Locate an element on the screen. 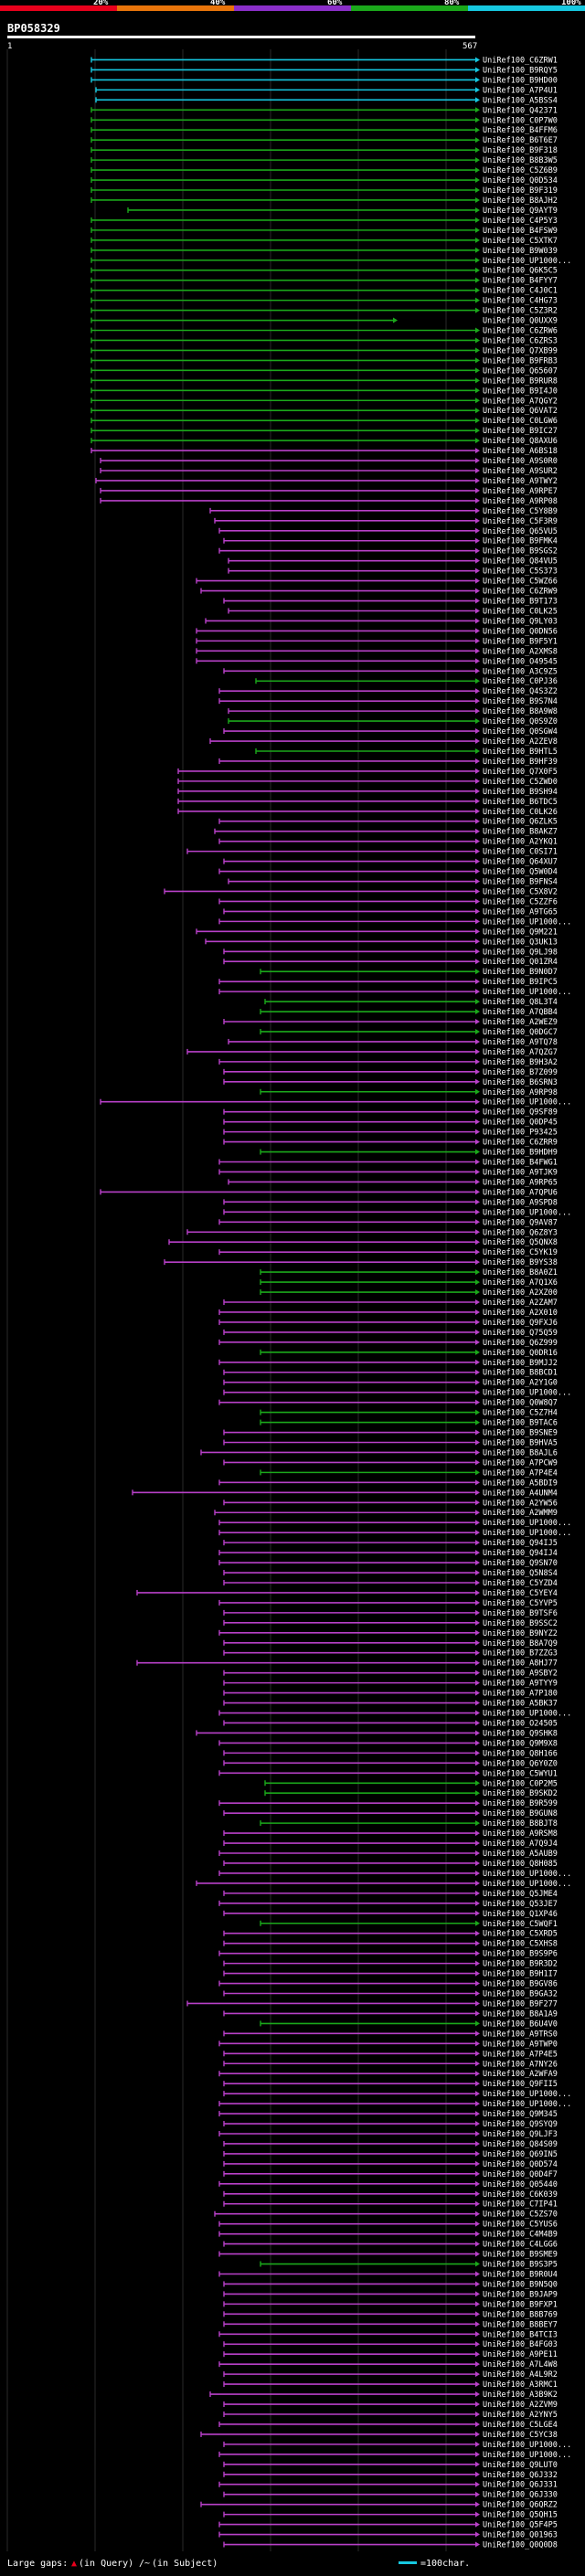 This screenshot has width=585, height=2576. hit-label: UniRef100_A4UNM4 is located at coordinates (520, 1493).